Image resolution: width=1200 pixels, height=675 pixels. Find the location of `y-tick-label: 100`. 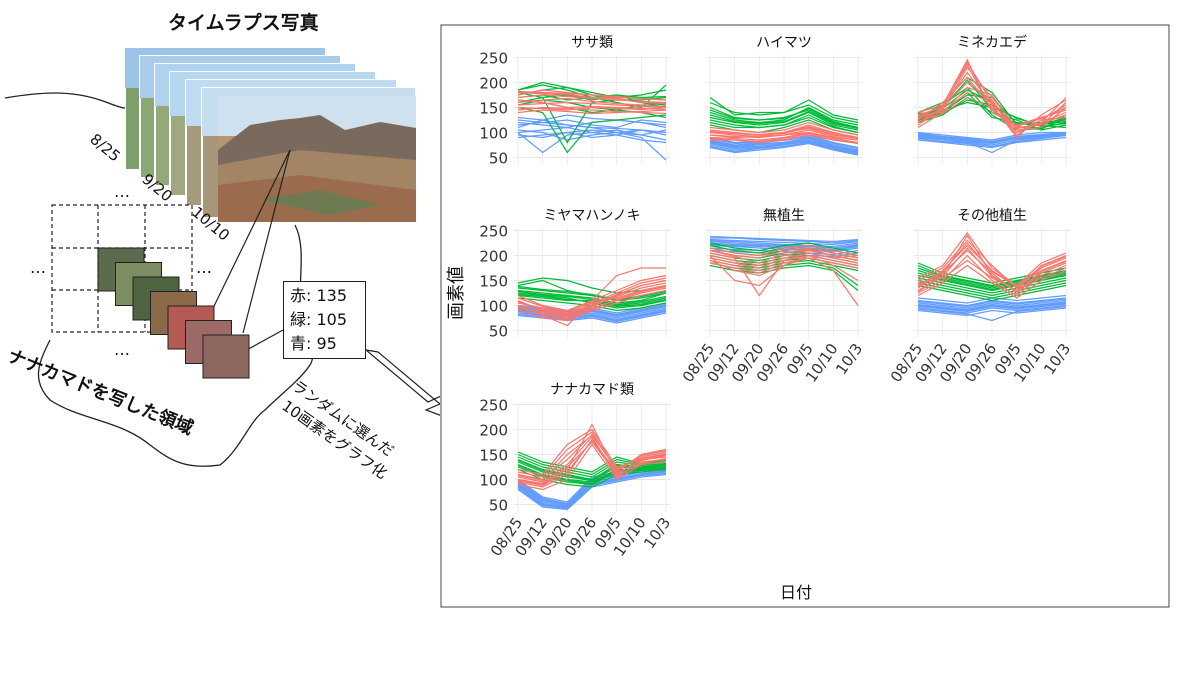

y-tick-label: 100 is located at coordinates (493, 307).